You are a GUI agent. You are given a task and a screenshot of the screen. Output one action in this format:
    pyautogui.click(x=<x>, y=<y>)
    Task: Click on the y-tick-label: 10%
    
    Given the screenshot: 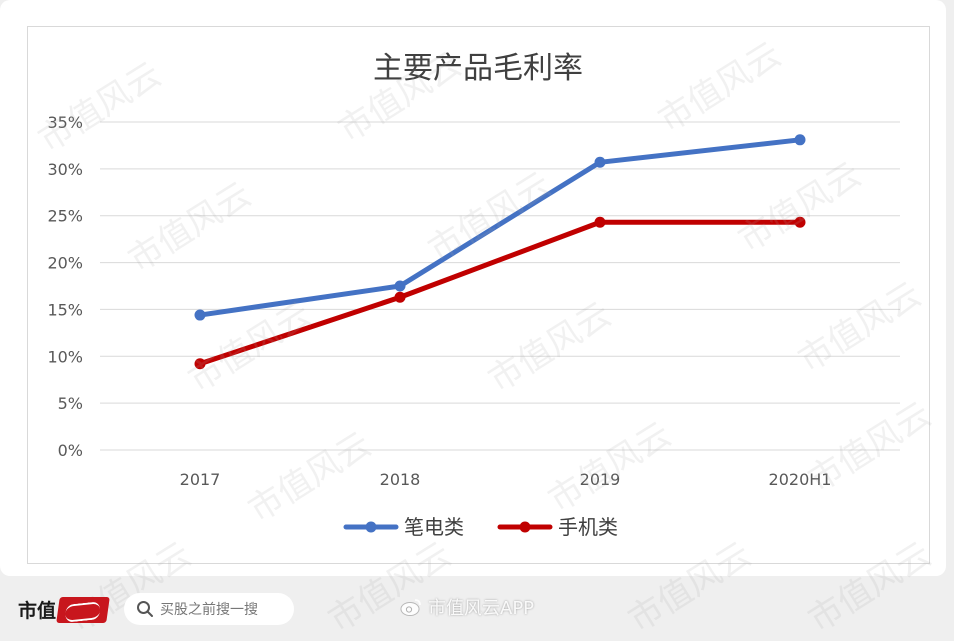 What is the action you would take?
    pyautogui.click(x=65, y=356)
    